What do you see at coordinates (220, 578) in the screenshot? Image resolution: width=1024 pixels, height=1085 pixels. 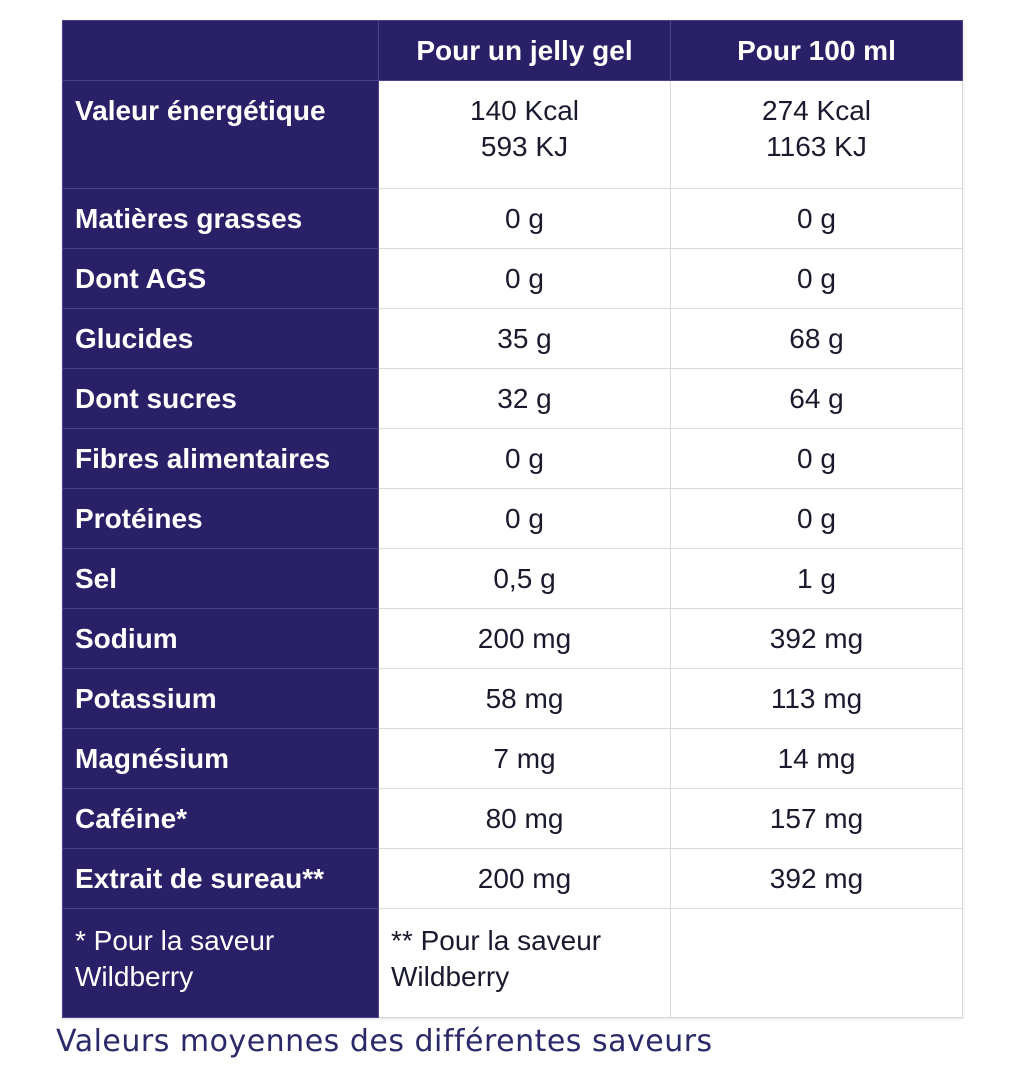 I see `row-label: Sel` at bounding box center [220, 578].